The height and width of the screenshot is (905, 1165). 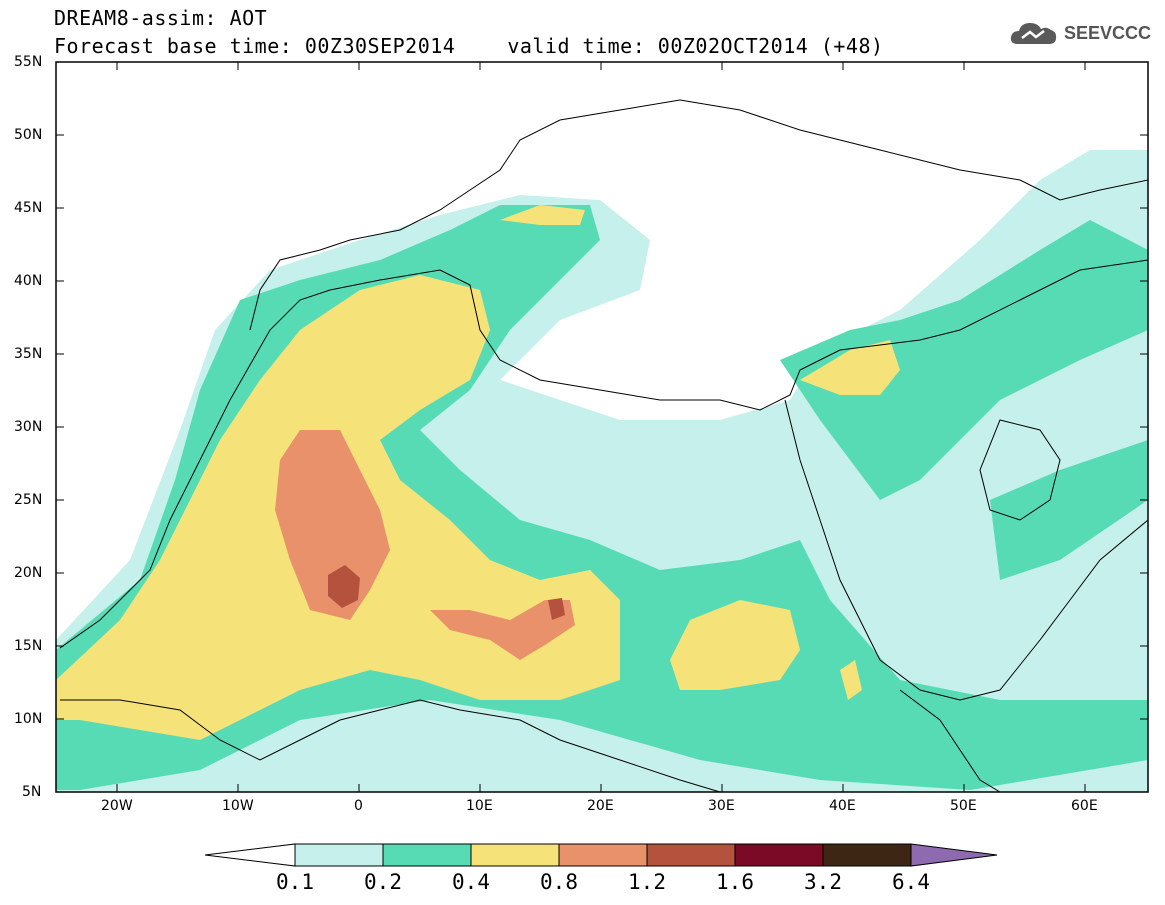 I want to click on colorbar-label: 6.4, so click(x=911, y=882).